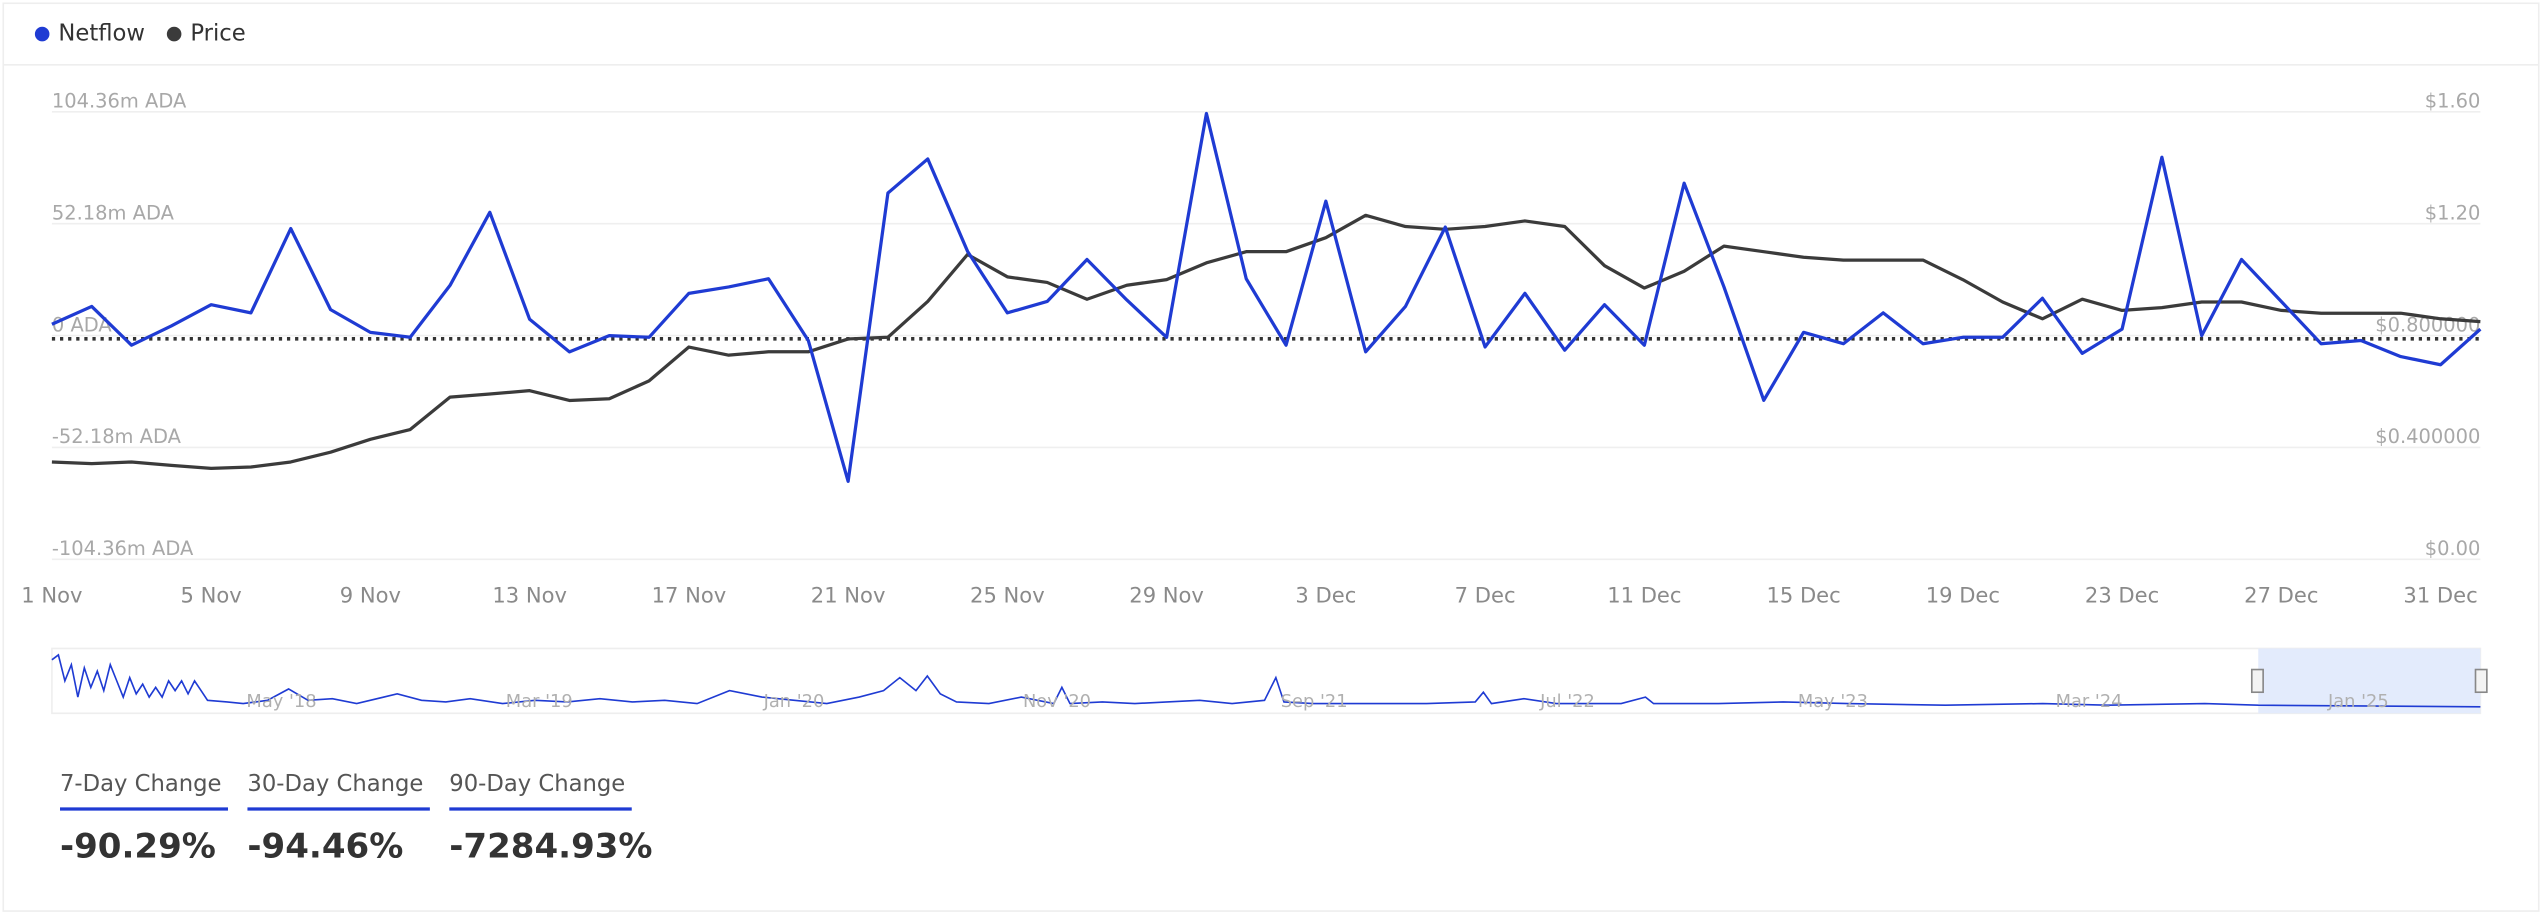 The width and height of the screenshot is (2542, 918). Describe the element at coordinates (2089, 701) in the screenshot. I see `navigator-label: Mar '24` at that location.